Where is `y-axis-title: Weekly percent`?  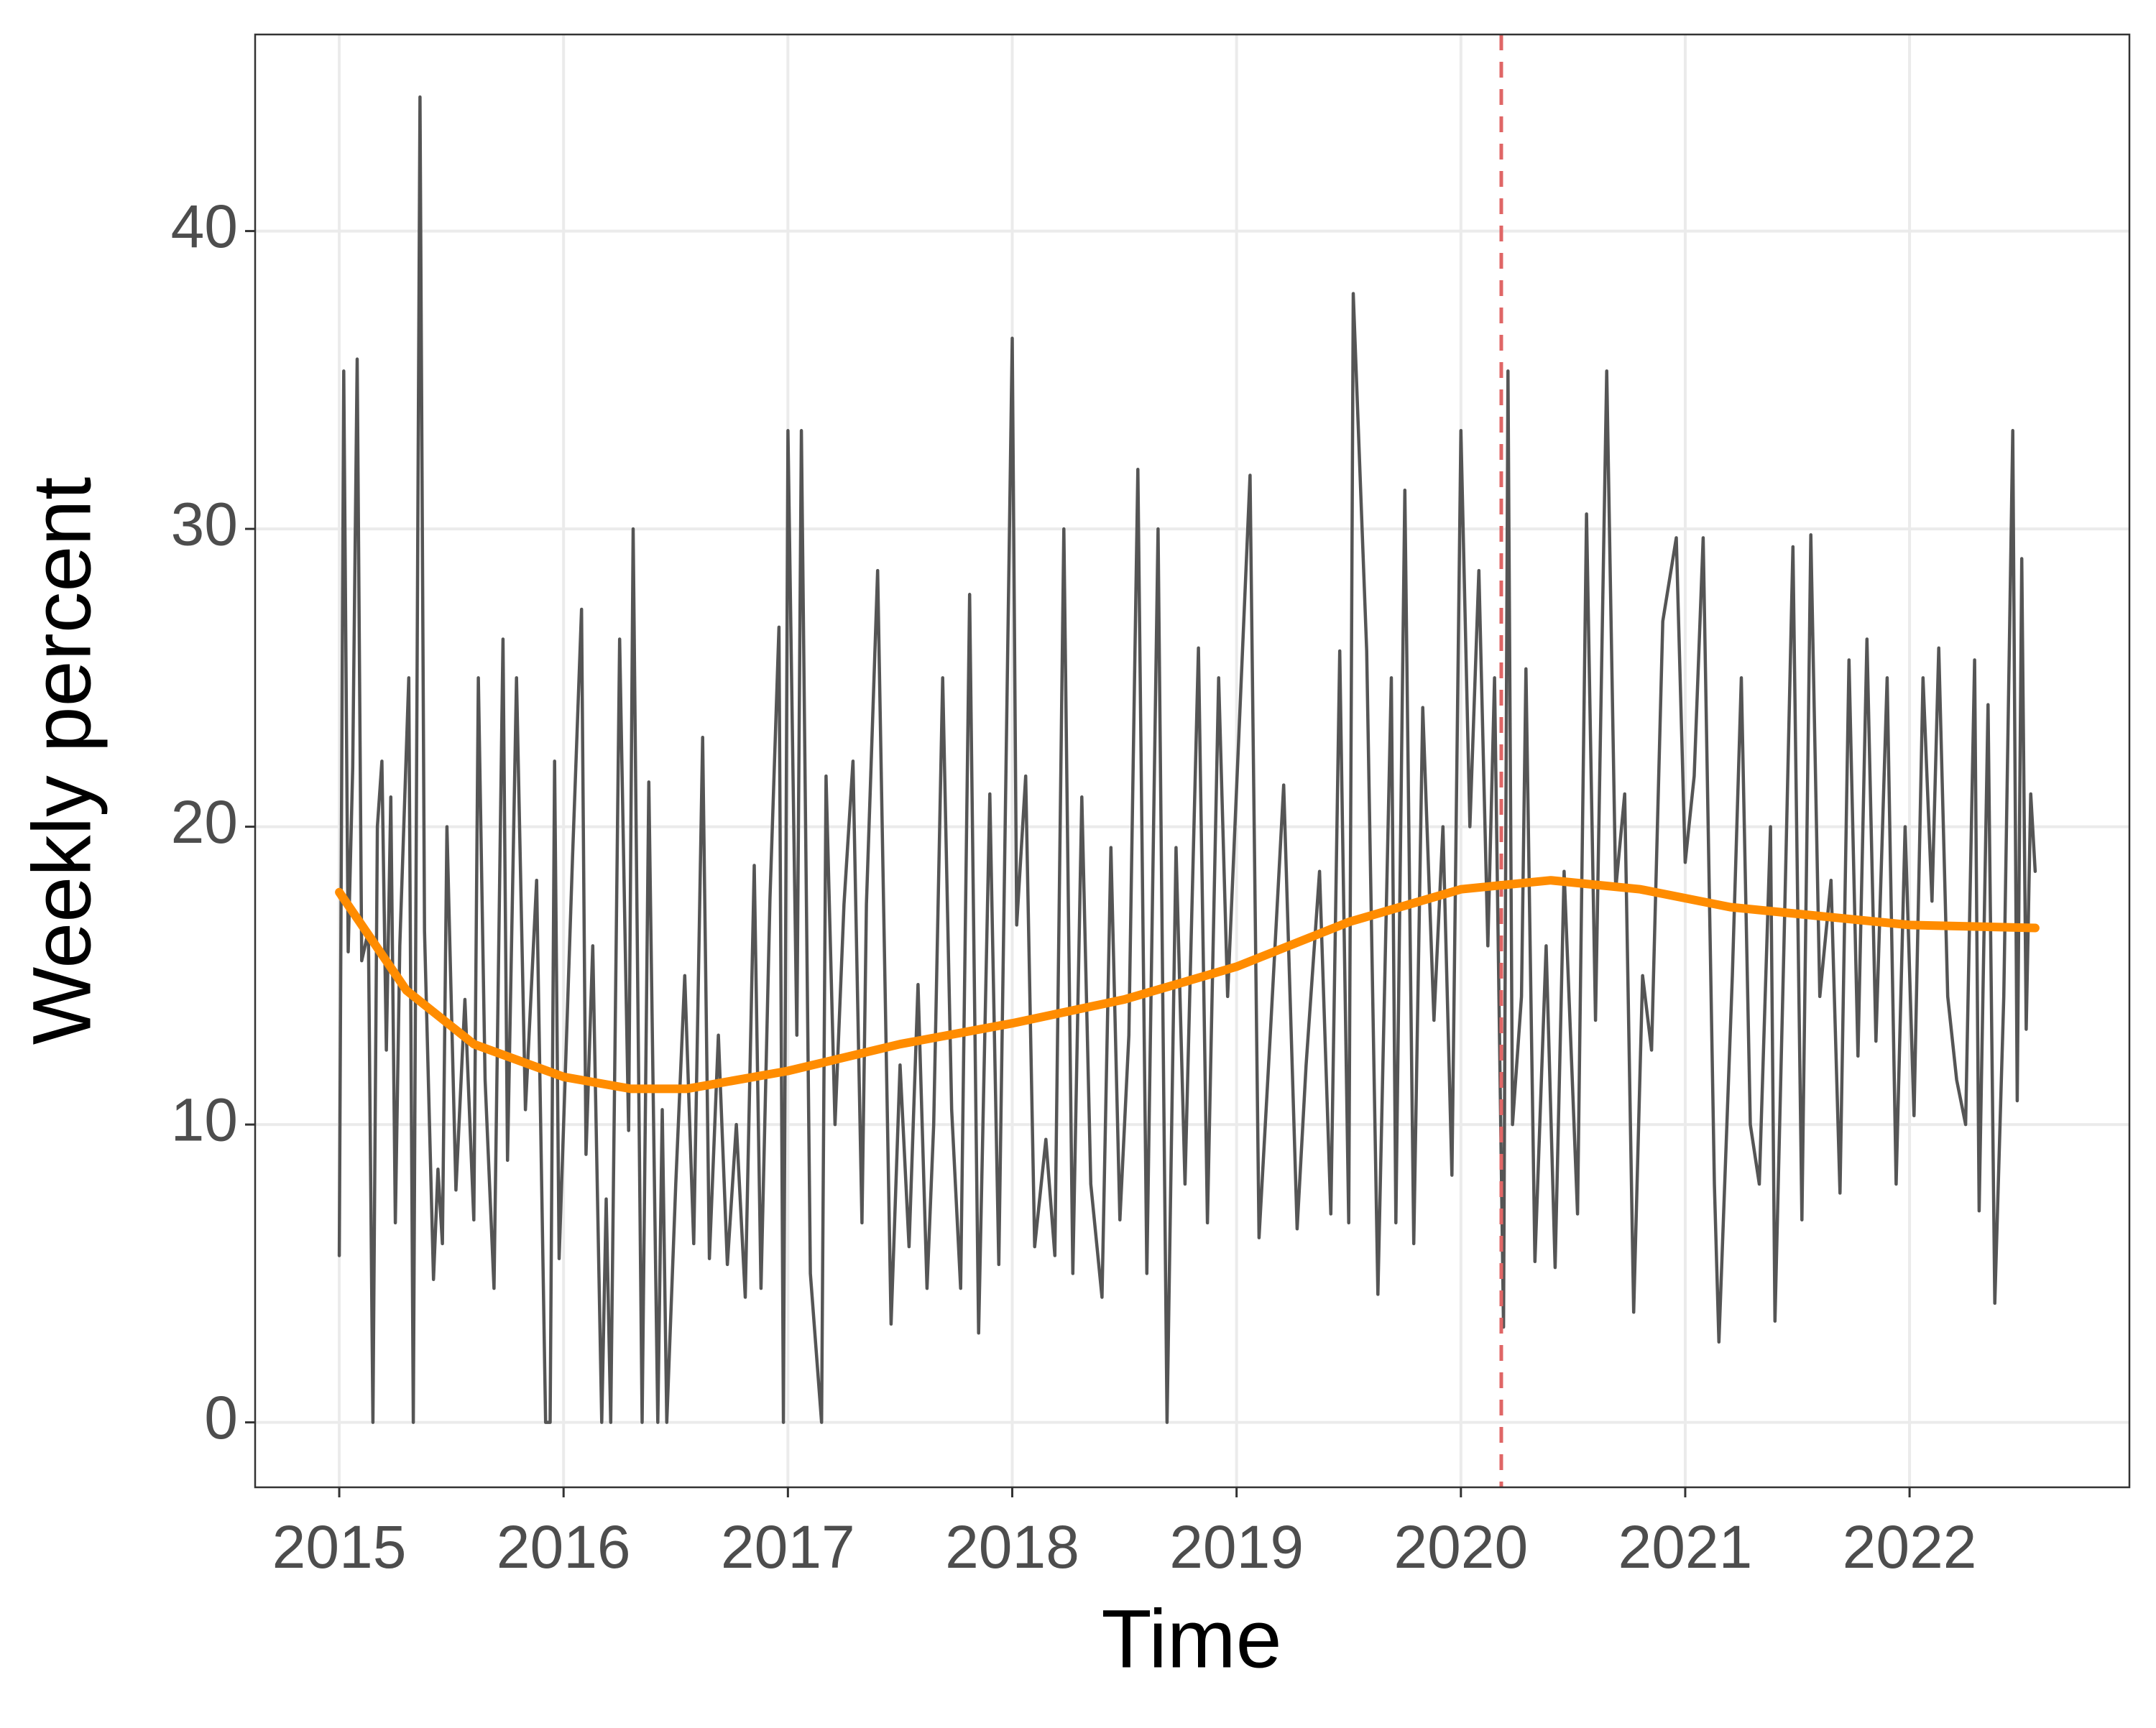 y-axis-title: Weekly percent is located at coordinates (62, 761).